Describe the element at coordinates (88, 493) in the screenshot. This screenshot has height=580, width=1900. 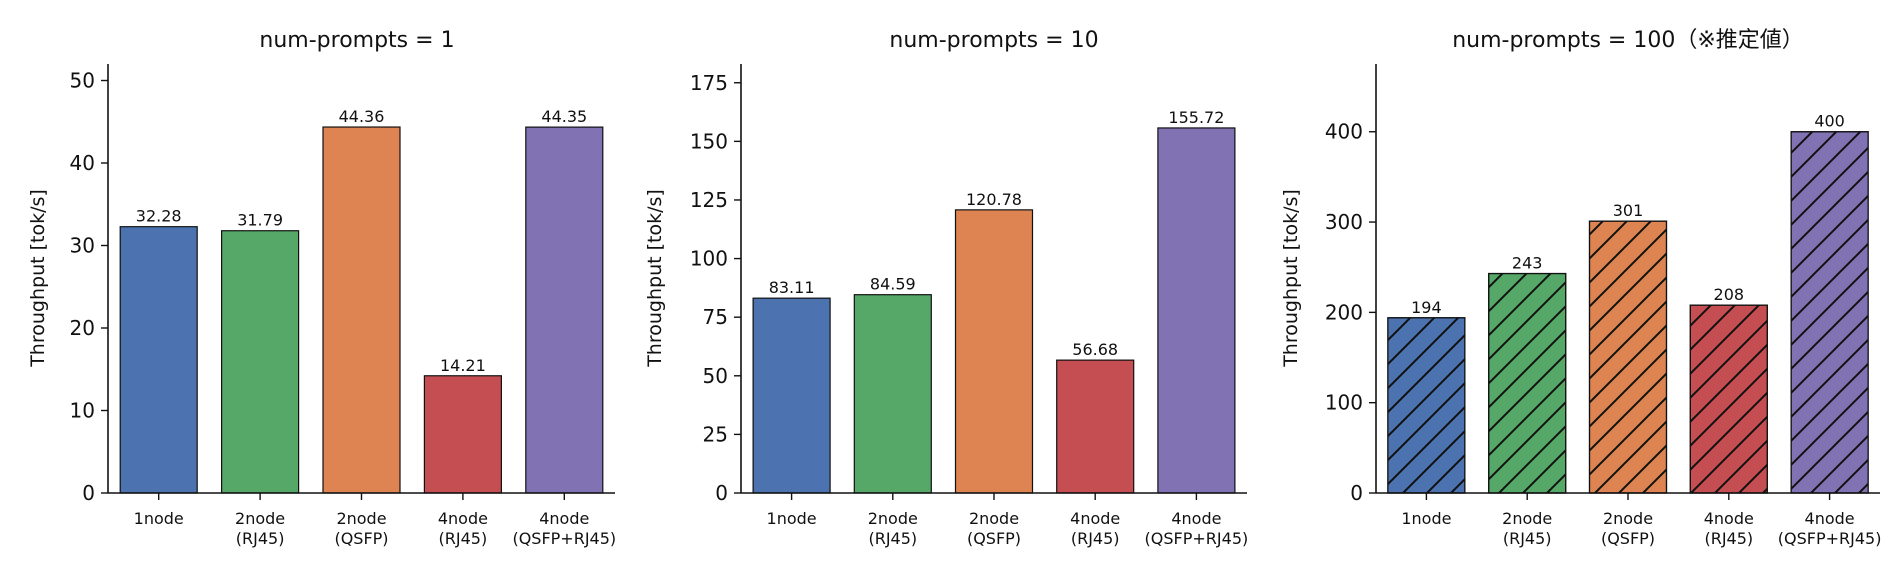
I see `panel-1-ytick-label-1: 0` at that location.